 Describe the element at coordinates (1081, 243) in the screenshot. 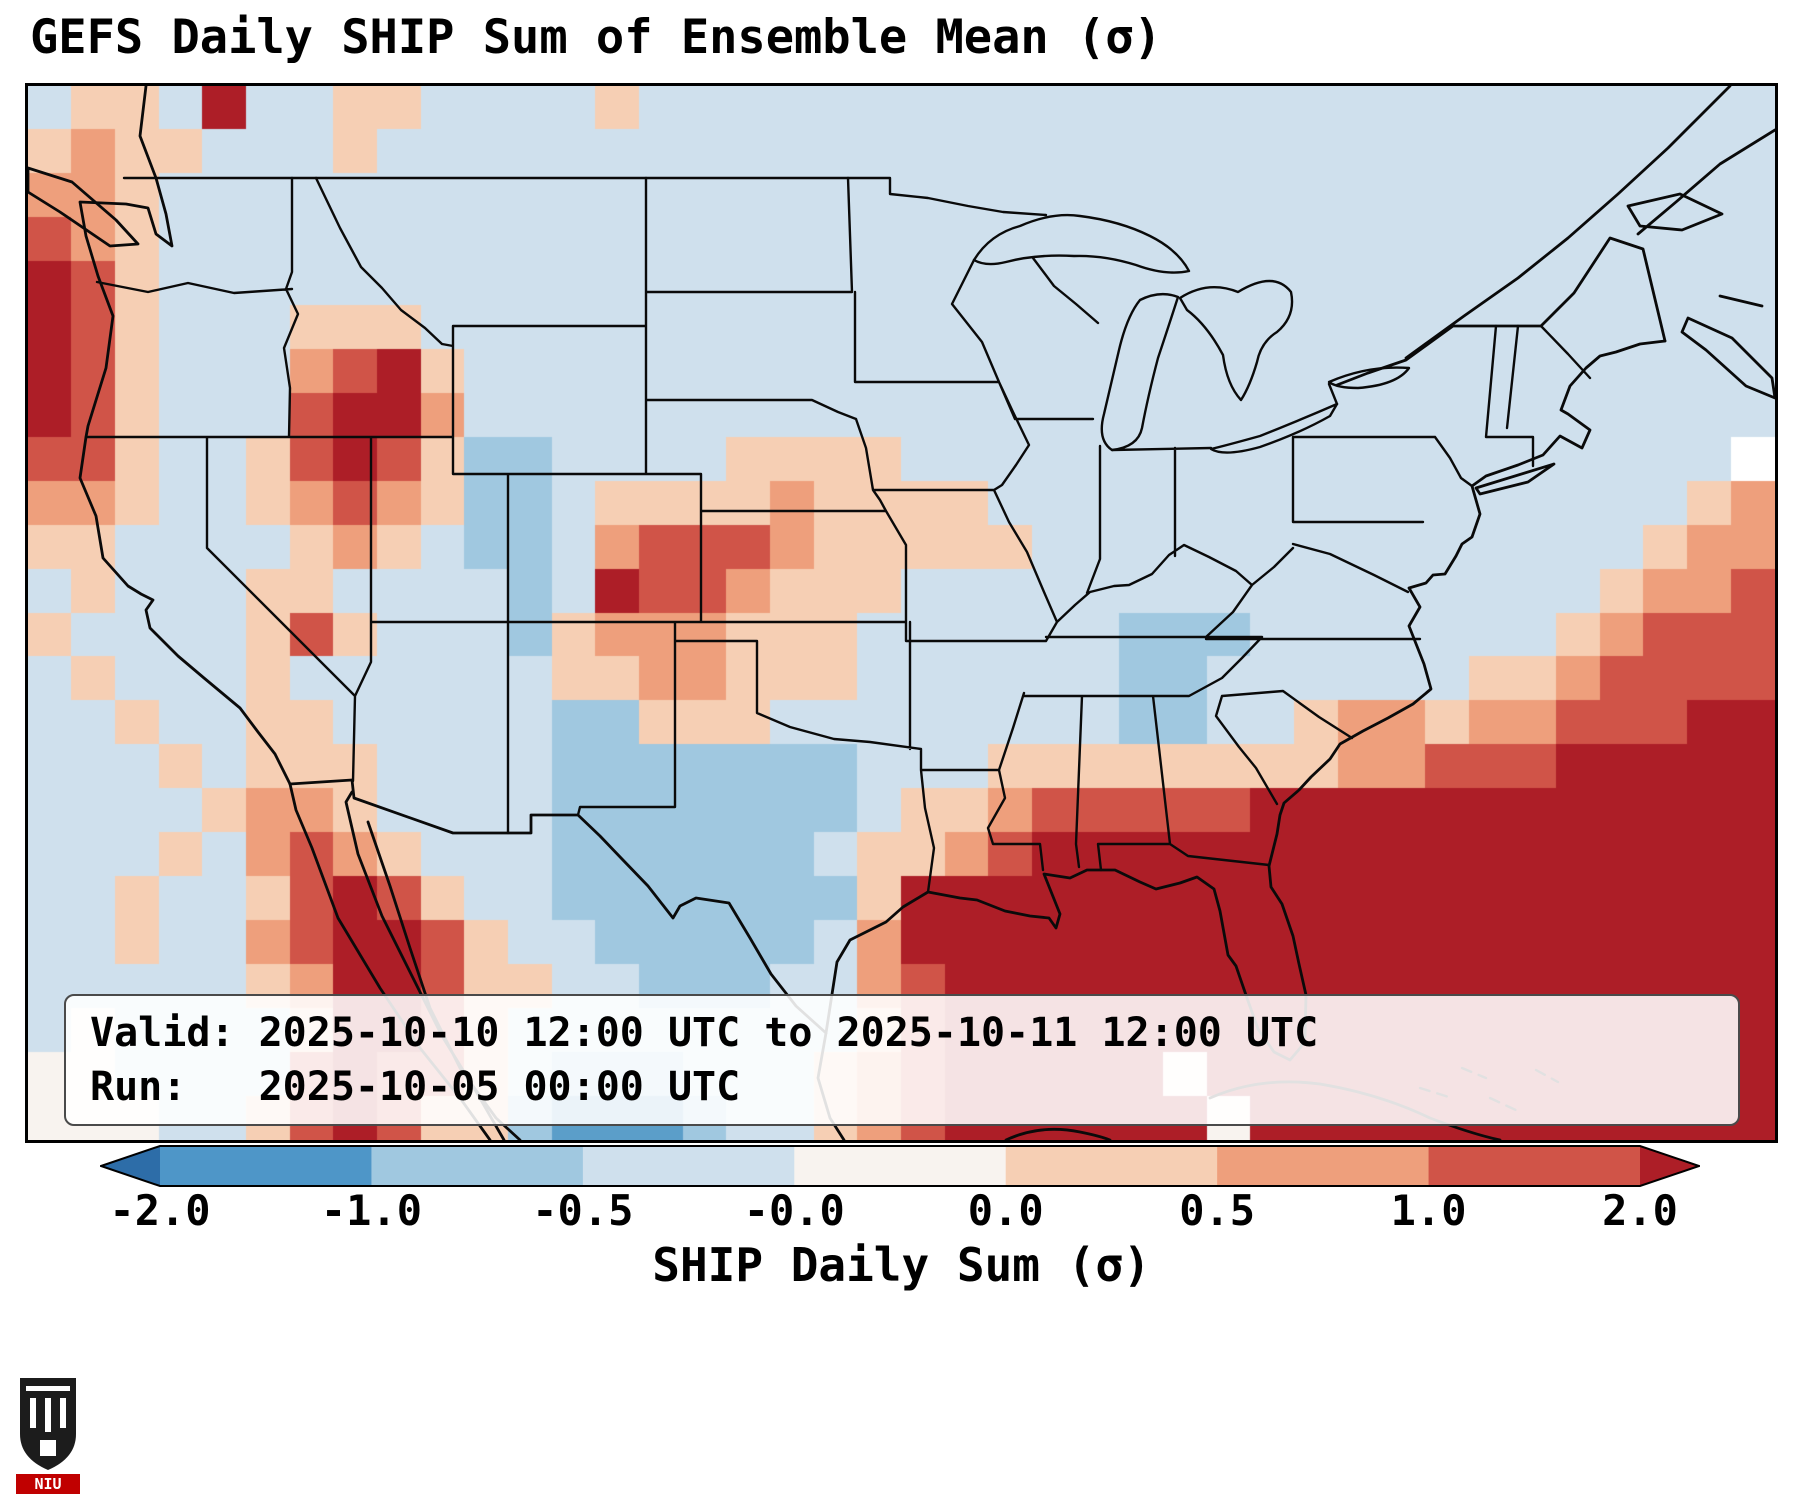

I see `lake-superior` at that location.